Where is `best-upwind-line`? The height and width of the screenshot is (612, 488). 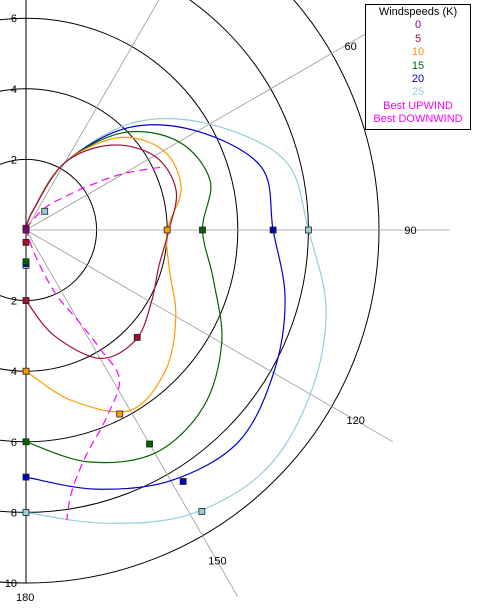
best-upwind-line is located at coordinates (93, 197).